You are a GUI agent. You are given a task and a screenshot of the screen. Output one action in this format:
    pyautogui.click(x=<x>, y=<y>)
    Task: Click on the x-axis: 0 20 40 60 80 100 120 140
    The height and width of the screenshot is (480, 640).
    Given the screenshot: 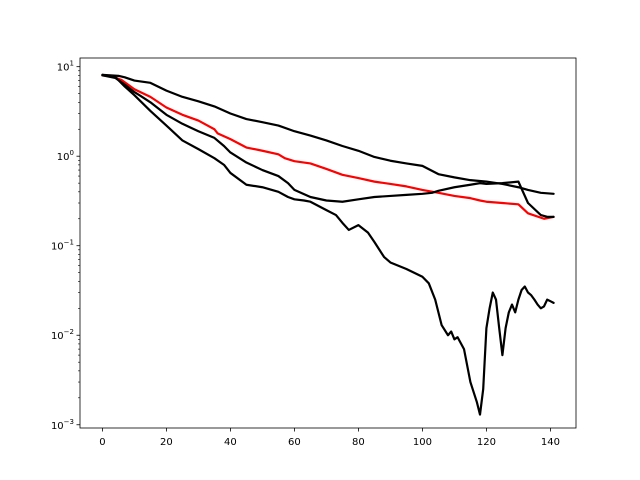 What is the action you would take?
    pyautogui.click(x=329, y=438)
    